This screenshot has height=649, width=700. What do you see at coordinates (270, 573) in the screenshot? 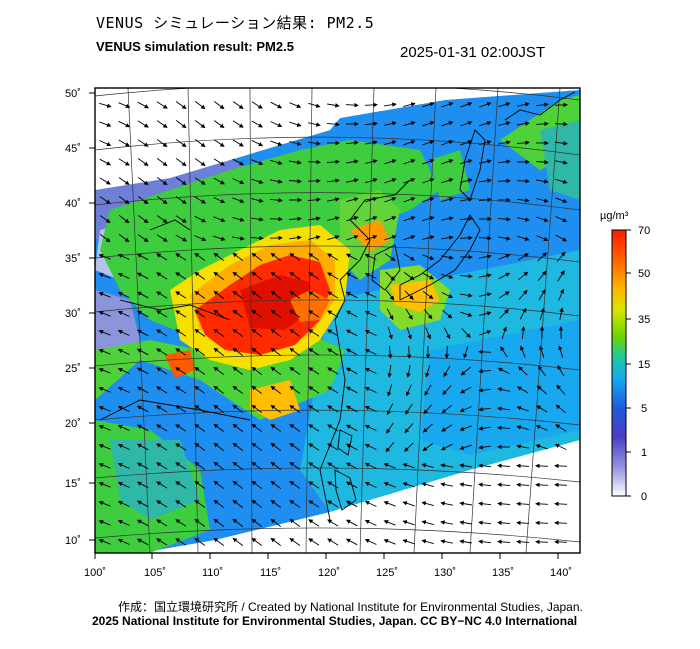
I see `lon-label-115: 115˚` at bounding box center [270, 573].